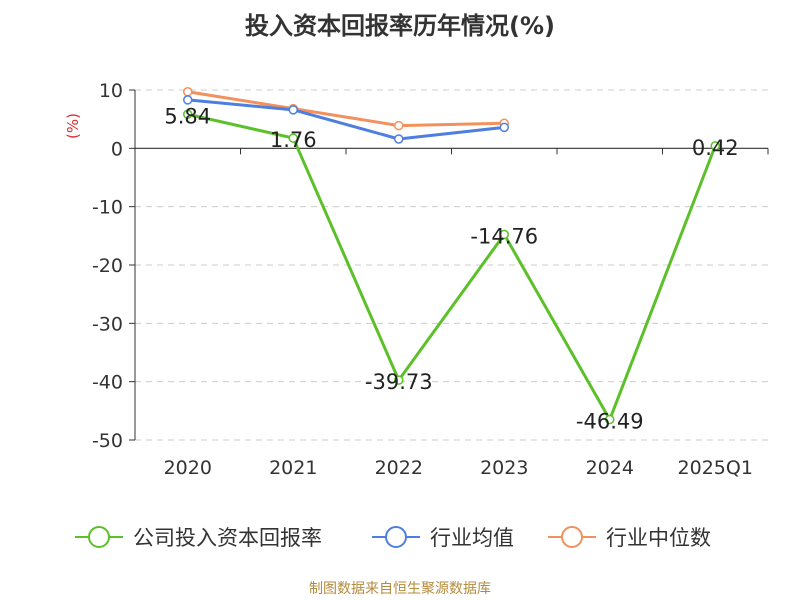 Image resolution: width=800 pixels, height=600 pixels. What do you see at coordinates (227, 538) in the screenshot?
I see `legend-label: 公司投入资本回报率` at bounding box center [227, 538].